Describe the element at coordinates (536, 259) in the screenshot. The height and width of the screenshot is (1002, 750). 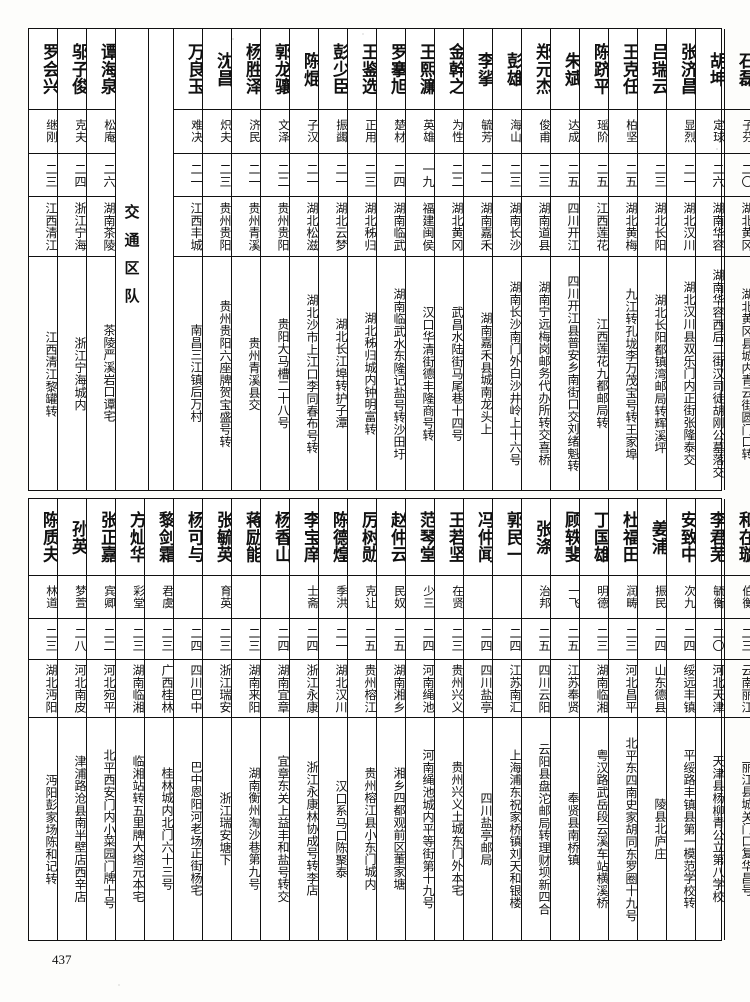
I see `roster-column: 郑元杰 俊甫 二三 湖南道县 湖南宁远梅岗邮务代办所转交喜桥` at that location.